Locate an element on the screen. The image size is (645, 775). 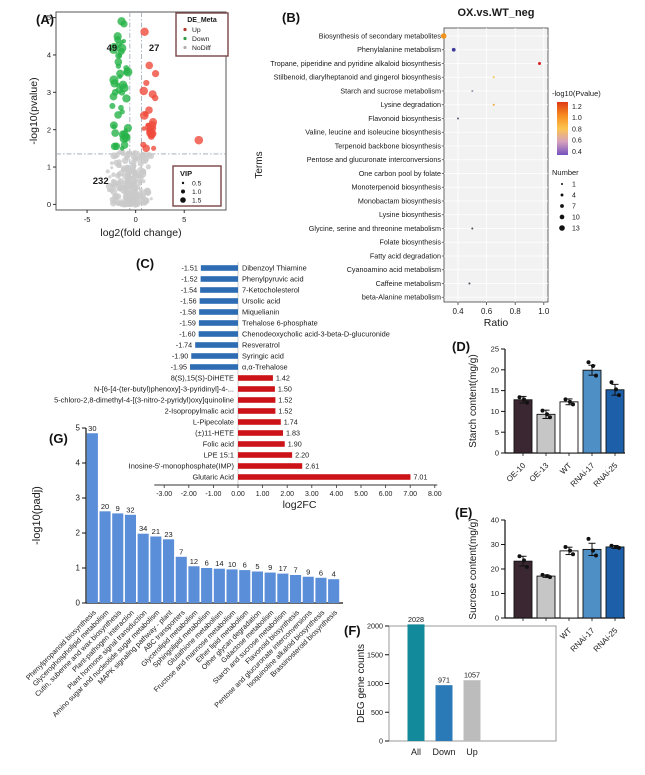
category-label: OE-13 is located at coordinates (539, 472).